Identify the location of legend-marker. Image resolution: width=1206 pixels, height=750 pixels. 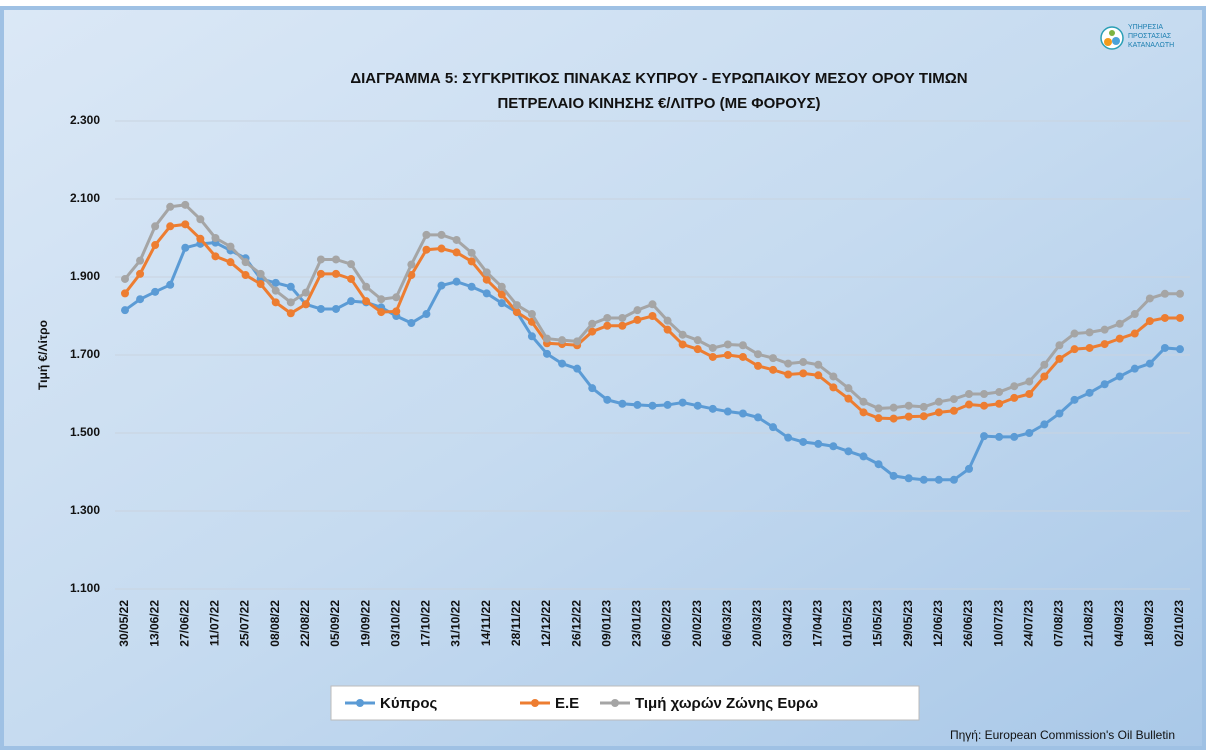
(360, 703).